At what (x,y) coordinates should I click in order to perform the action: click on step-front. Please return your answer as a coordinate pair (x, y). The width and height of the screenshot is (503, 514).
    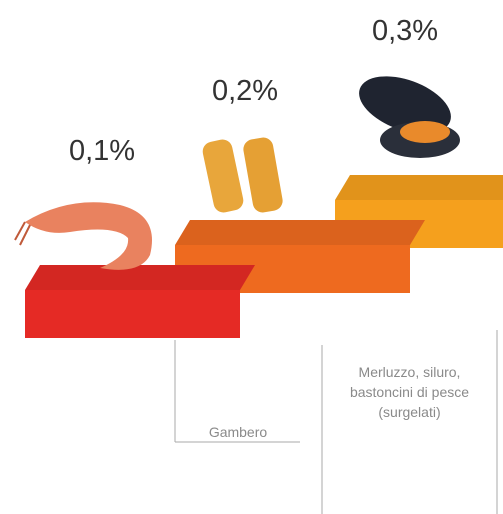
    Looking at the image, I should click on (132, 314).